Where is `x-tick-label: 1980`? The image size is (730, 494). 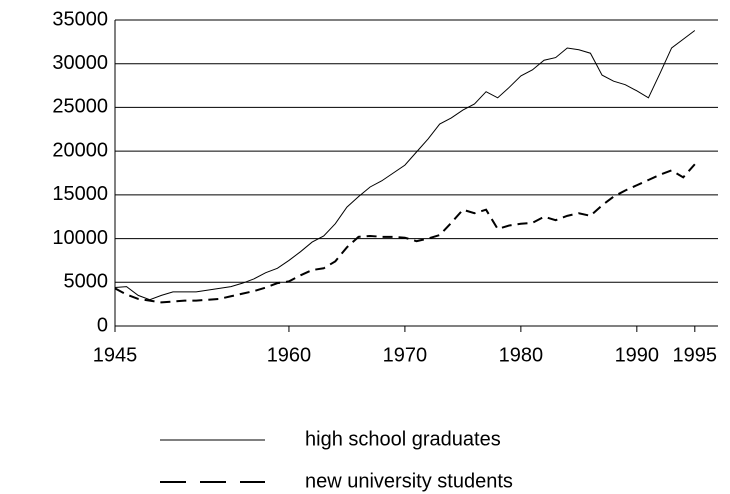
x-tick-label: 1980 is located at coordinates (521, 355).